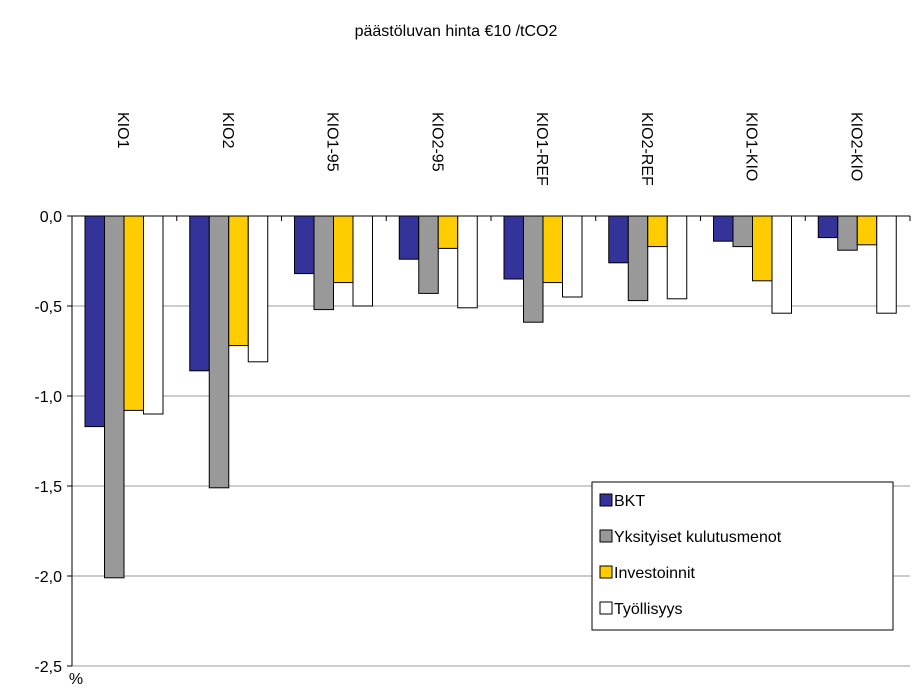 This screenshot has width=912, height=688. Describe the element at coordinates (654, 573) in the screenshot. I see `legend-label: Investoinnit` at that location.